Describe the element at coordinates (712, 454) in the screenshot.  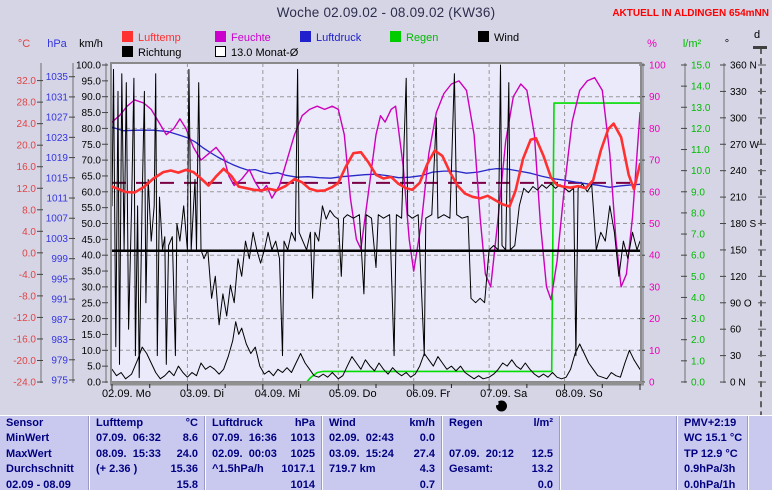
I see `table-cell: TP 12.9 °C` at that location.